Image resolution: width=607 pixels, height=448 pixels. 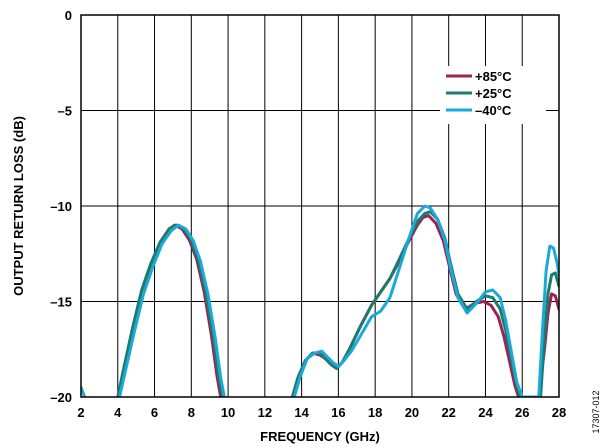 What do you see at coordinates (375, 412) in the screenshot?
I see `x-tick-label: 18` at bounding box center [375, 412].